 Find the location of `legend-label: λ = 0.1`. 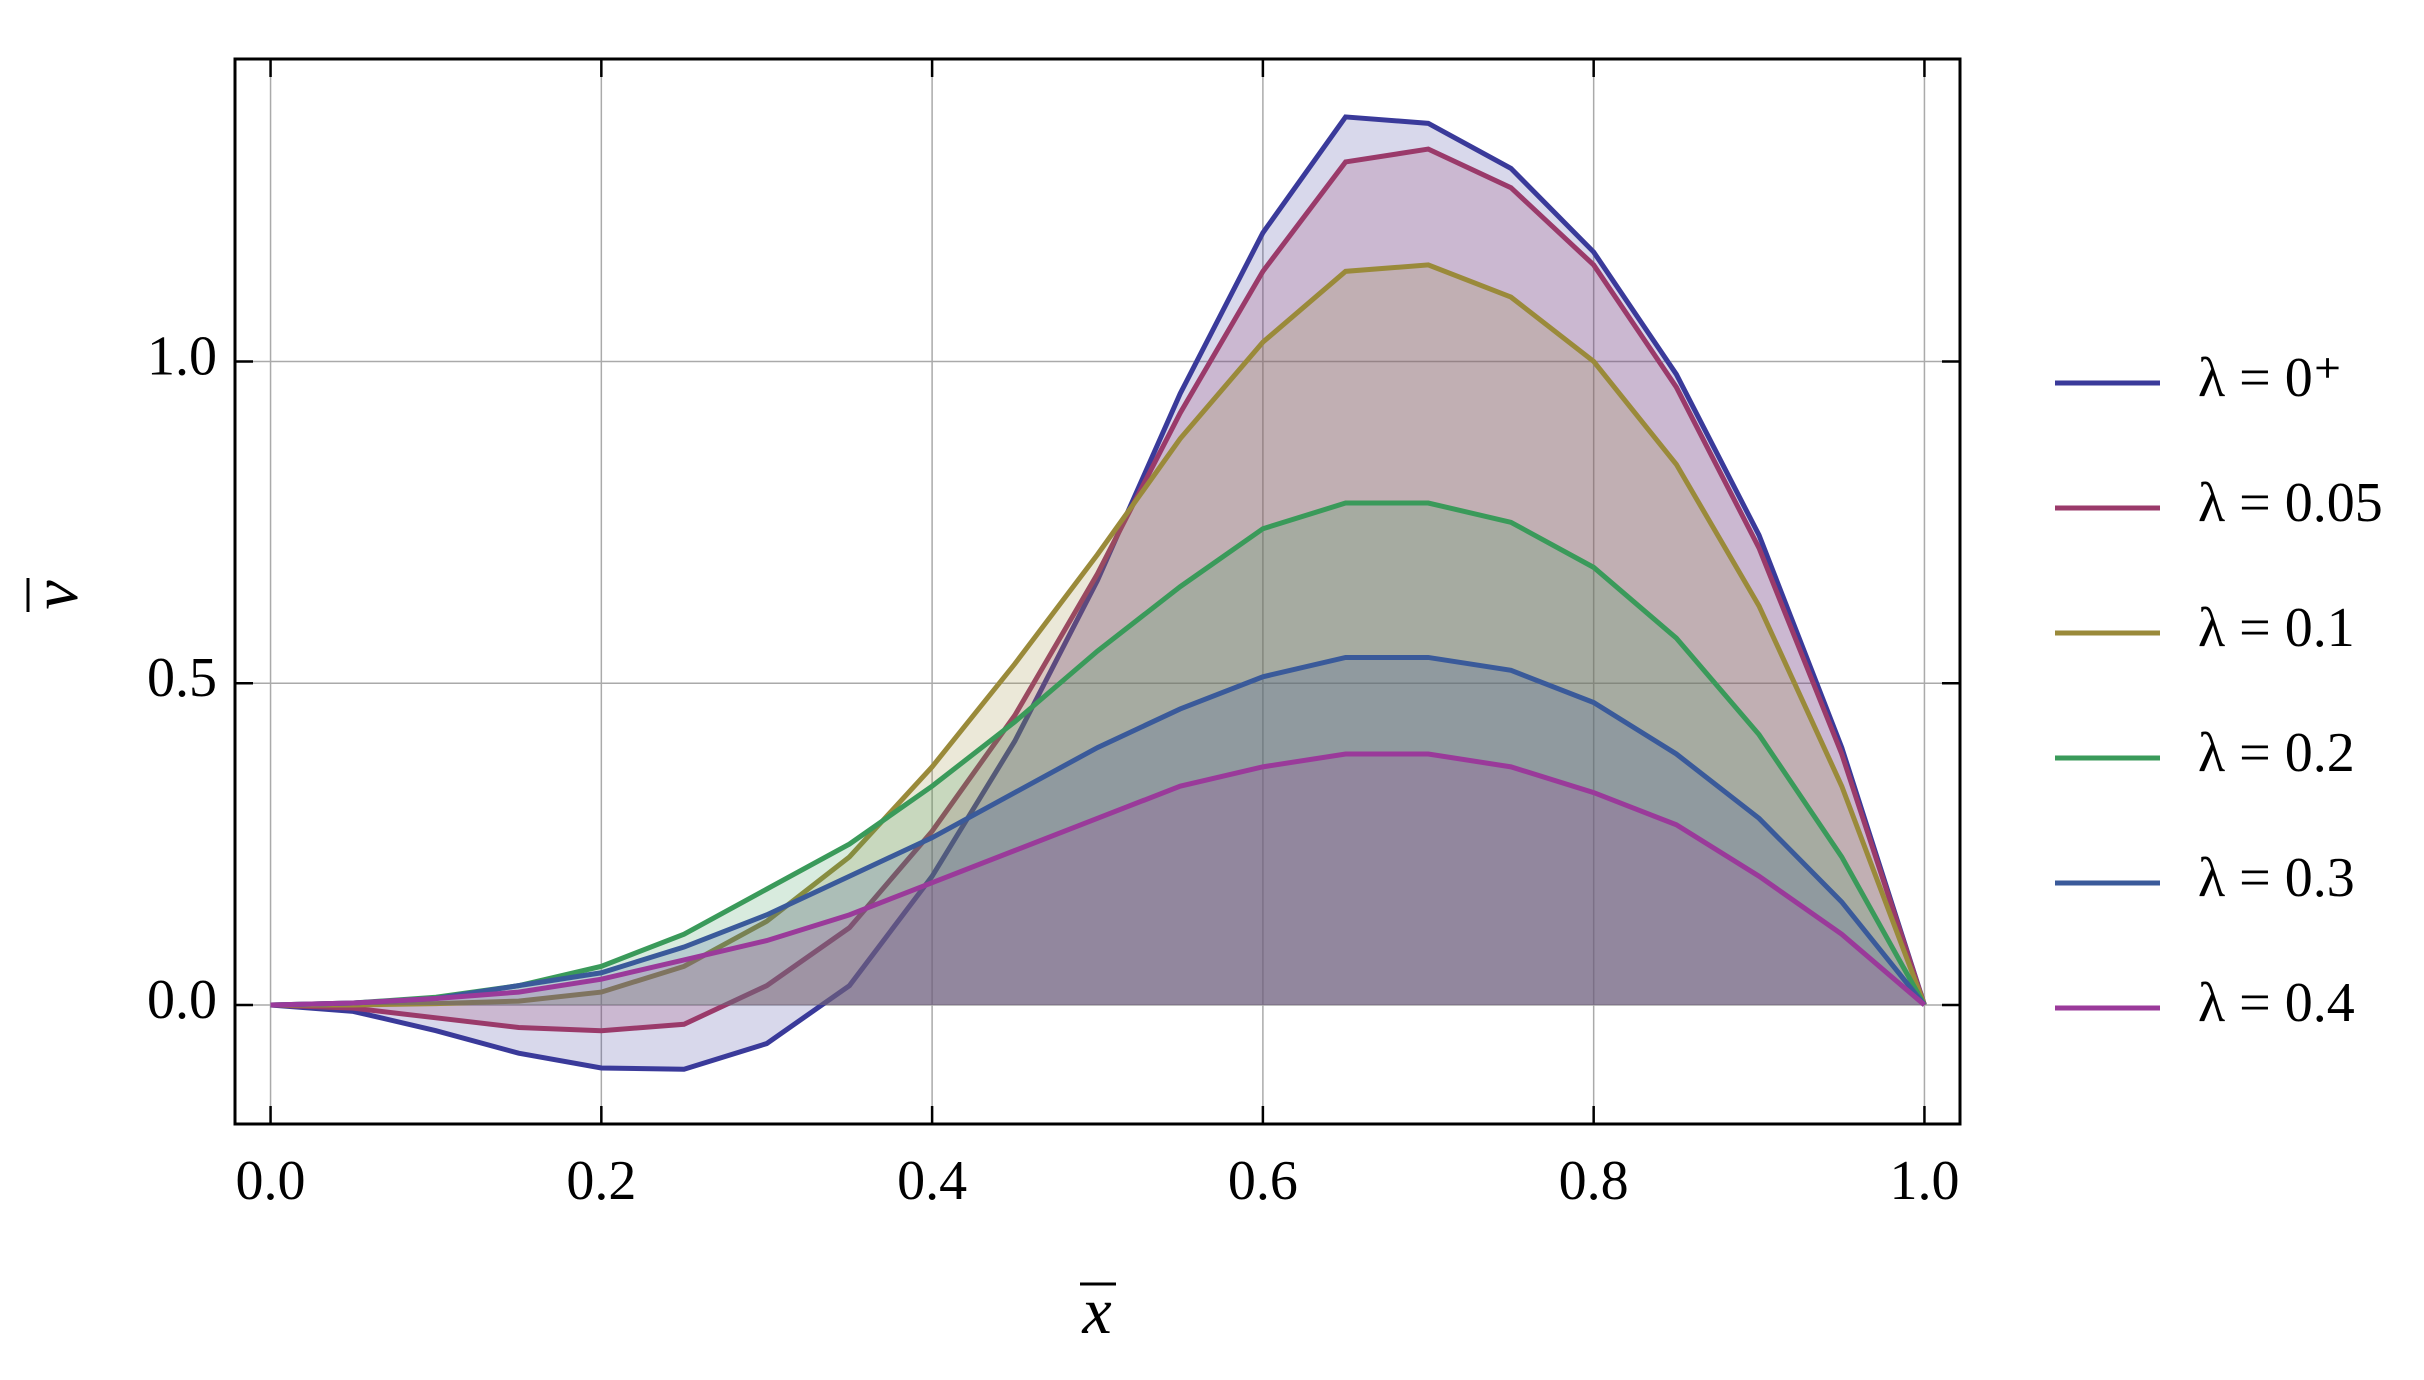

legend-label: λ = 0.1 is located at coordinates (2276, 628).